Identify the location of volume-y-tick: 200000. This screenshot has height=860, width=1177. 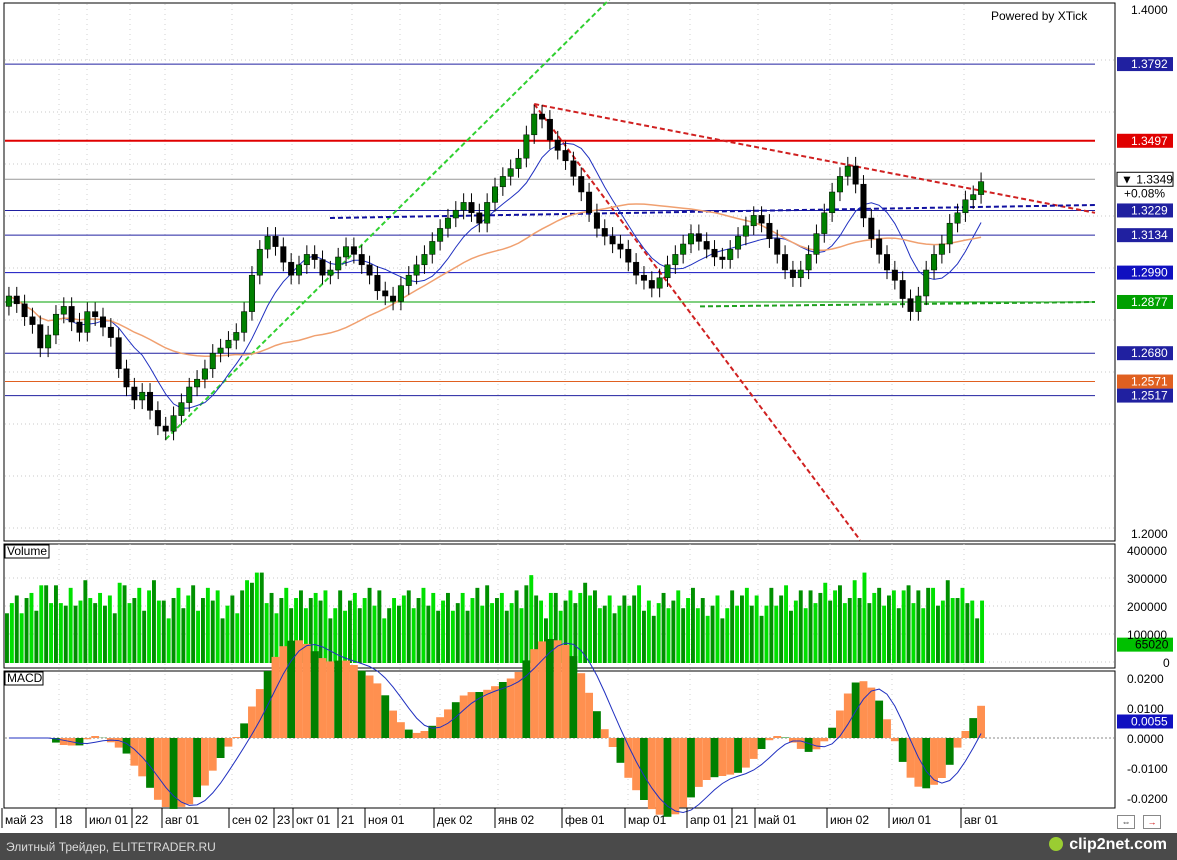
(1147, 607).